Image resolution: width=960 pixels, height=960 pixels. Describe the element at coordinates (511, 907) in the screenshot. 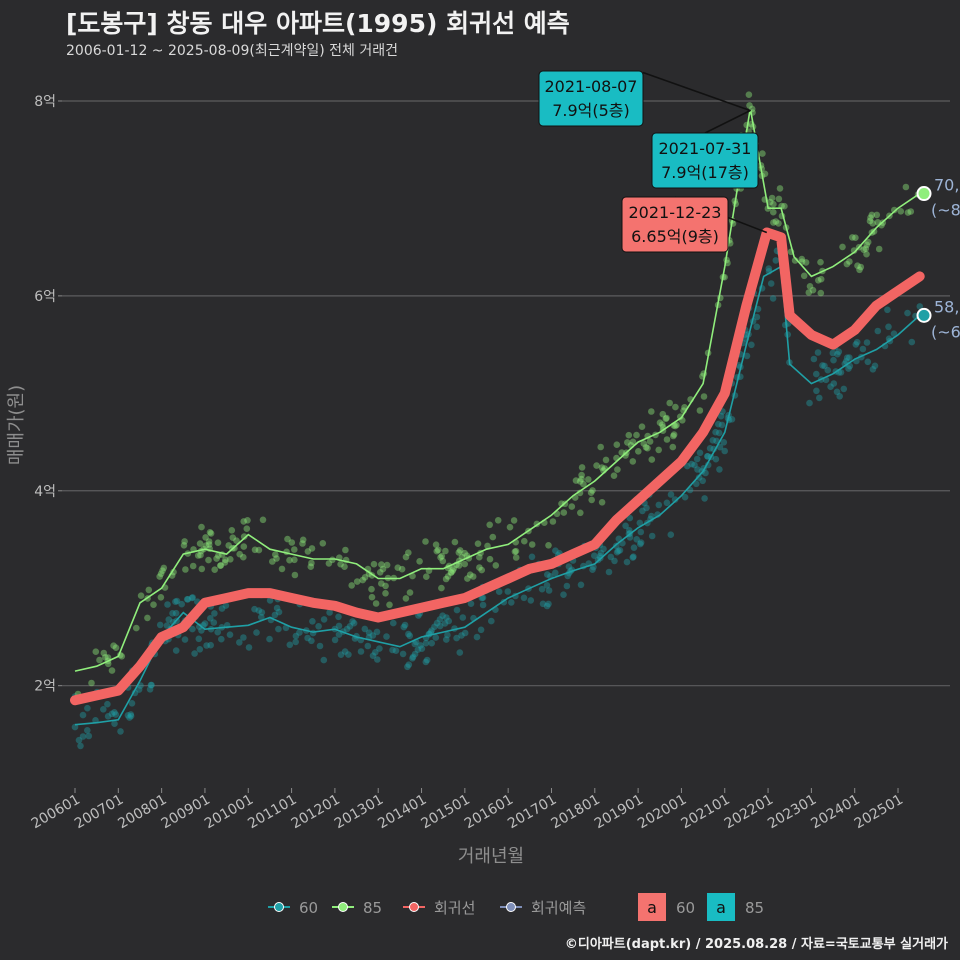

I see `legend-key-dot` at that location.